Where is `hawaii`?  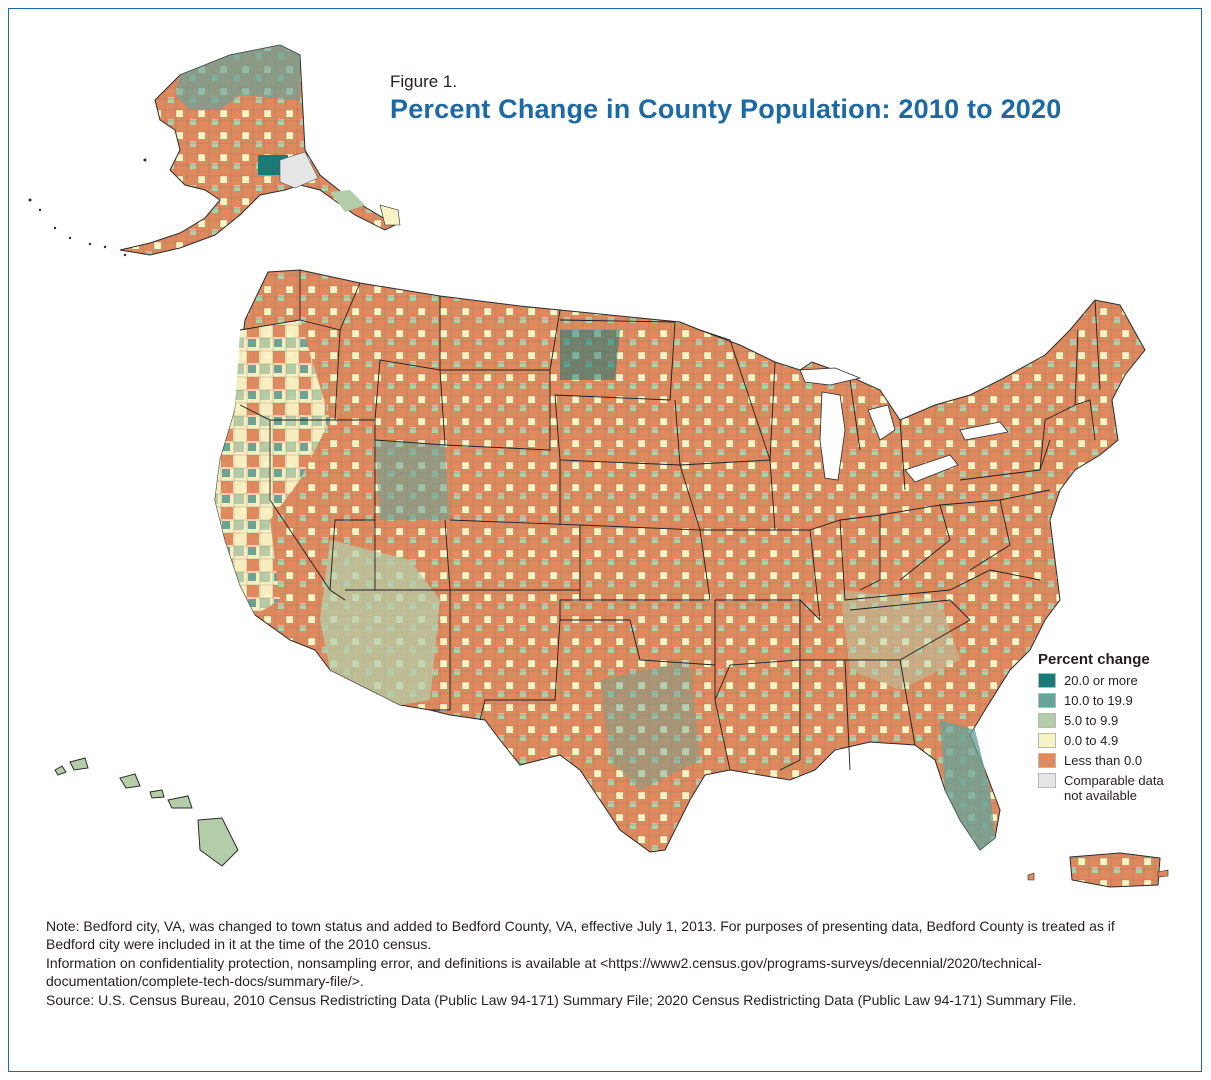
hawaii is located at coordinates (146, 812).